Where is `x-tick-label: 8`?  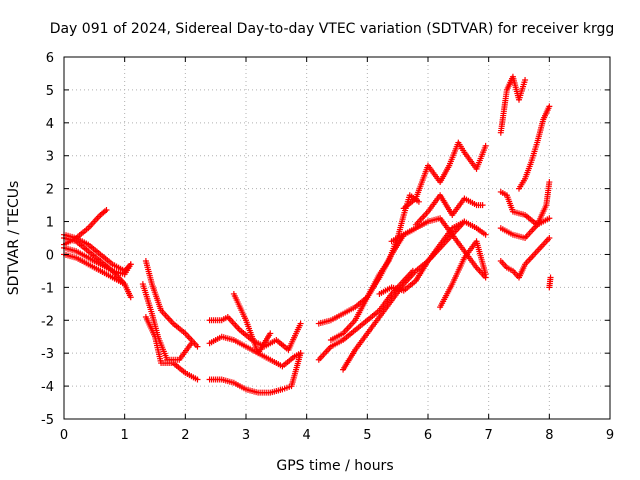 x-tick-label: 8 is located at coordinates (549, 435).